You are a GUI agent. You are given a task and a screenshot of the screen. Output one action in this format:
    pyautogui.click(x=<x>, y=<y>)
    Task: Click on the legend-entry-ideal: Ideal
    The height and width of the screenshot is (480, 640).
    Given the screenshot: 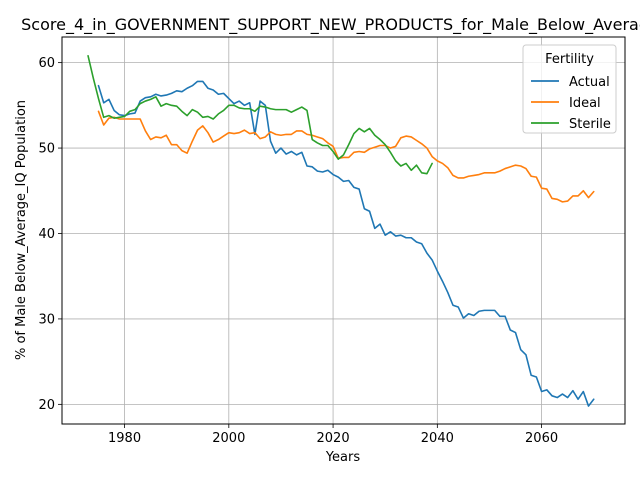 What is the action you would take?
    pyautogui.click(x=585, y=103)
    